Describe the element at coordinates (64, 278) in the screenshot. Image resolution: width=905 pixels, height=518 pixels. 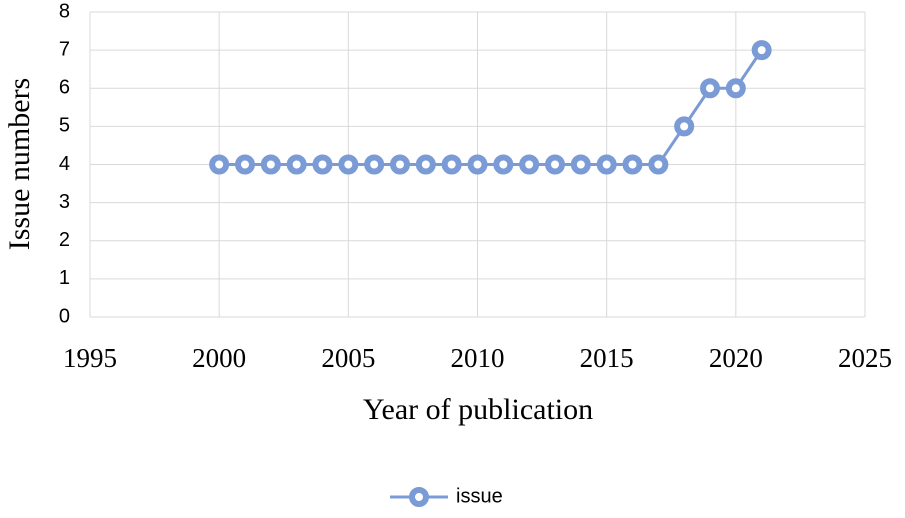
I see `y-tick-label: 1` at that location.